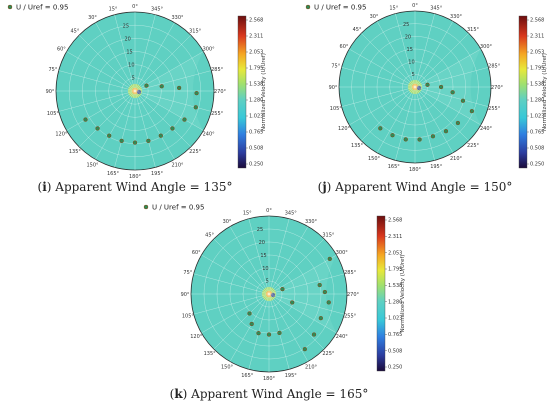 This screenshot has width=550, height=405. Describe the element at coordinates (52, 70) in the screenshot. I see `theta-tick-label: 75°` at that location.